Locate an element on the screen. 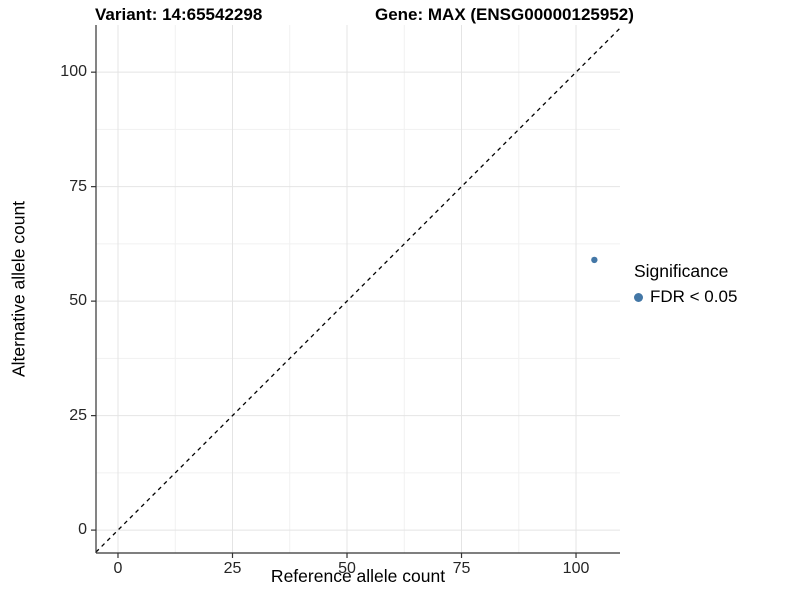  y-tick-label: 0 is located at coordinates (82, 530).